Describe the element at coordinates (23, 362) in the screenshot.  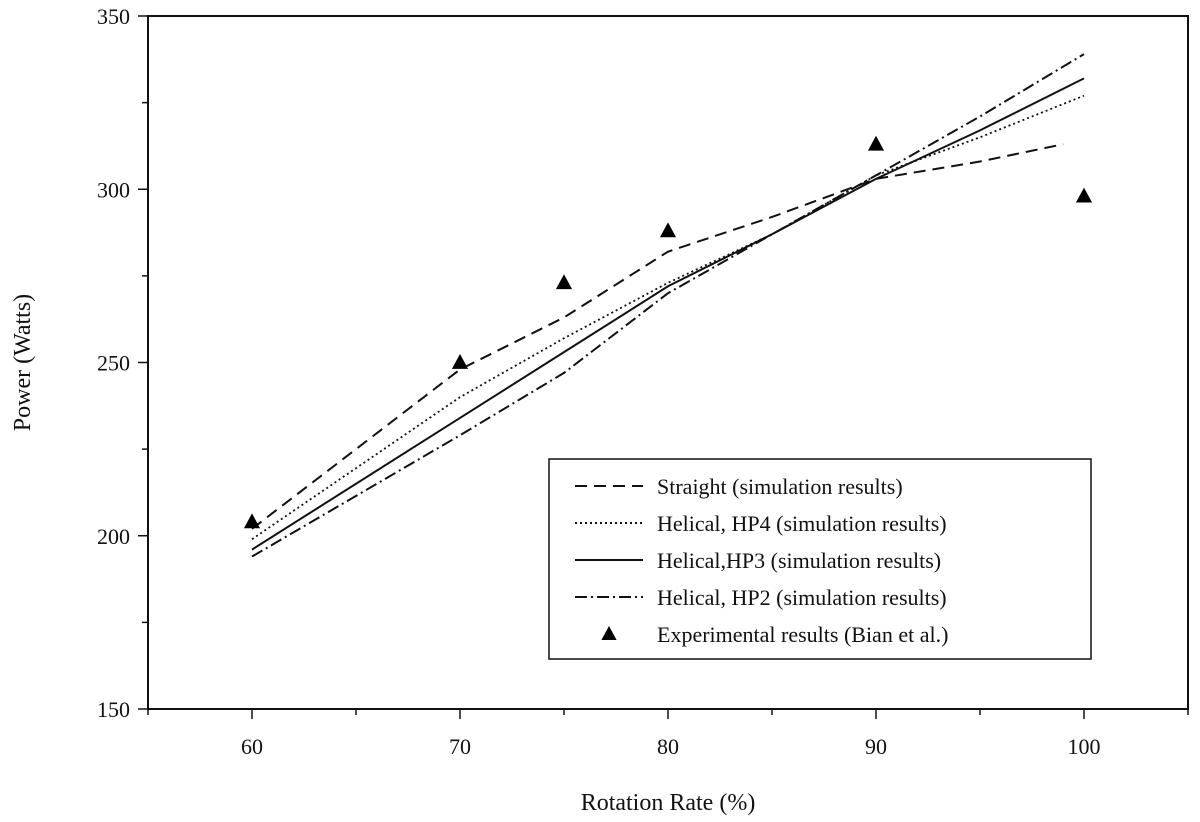
I see `y-axis-title: Power (Watts)` at that location.